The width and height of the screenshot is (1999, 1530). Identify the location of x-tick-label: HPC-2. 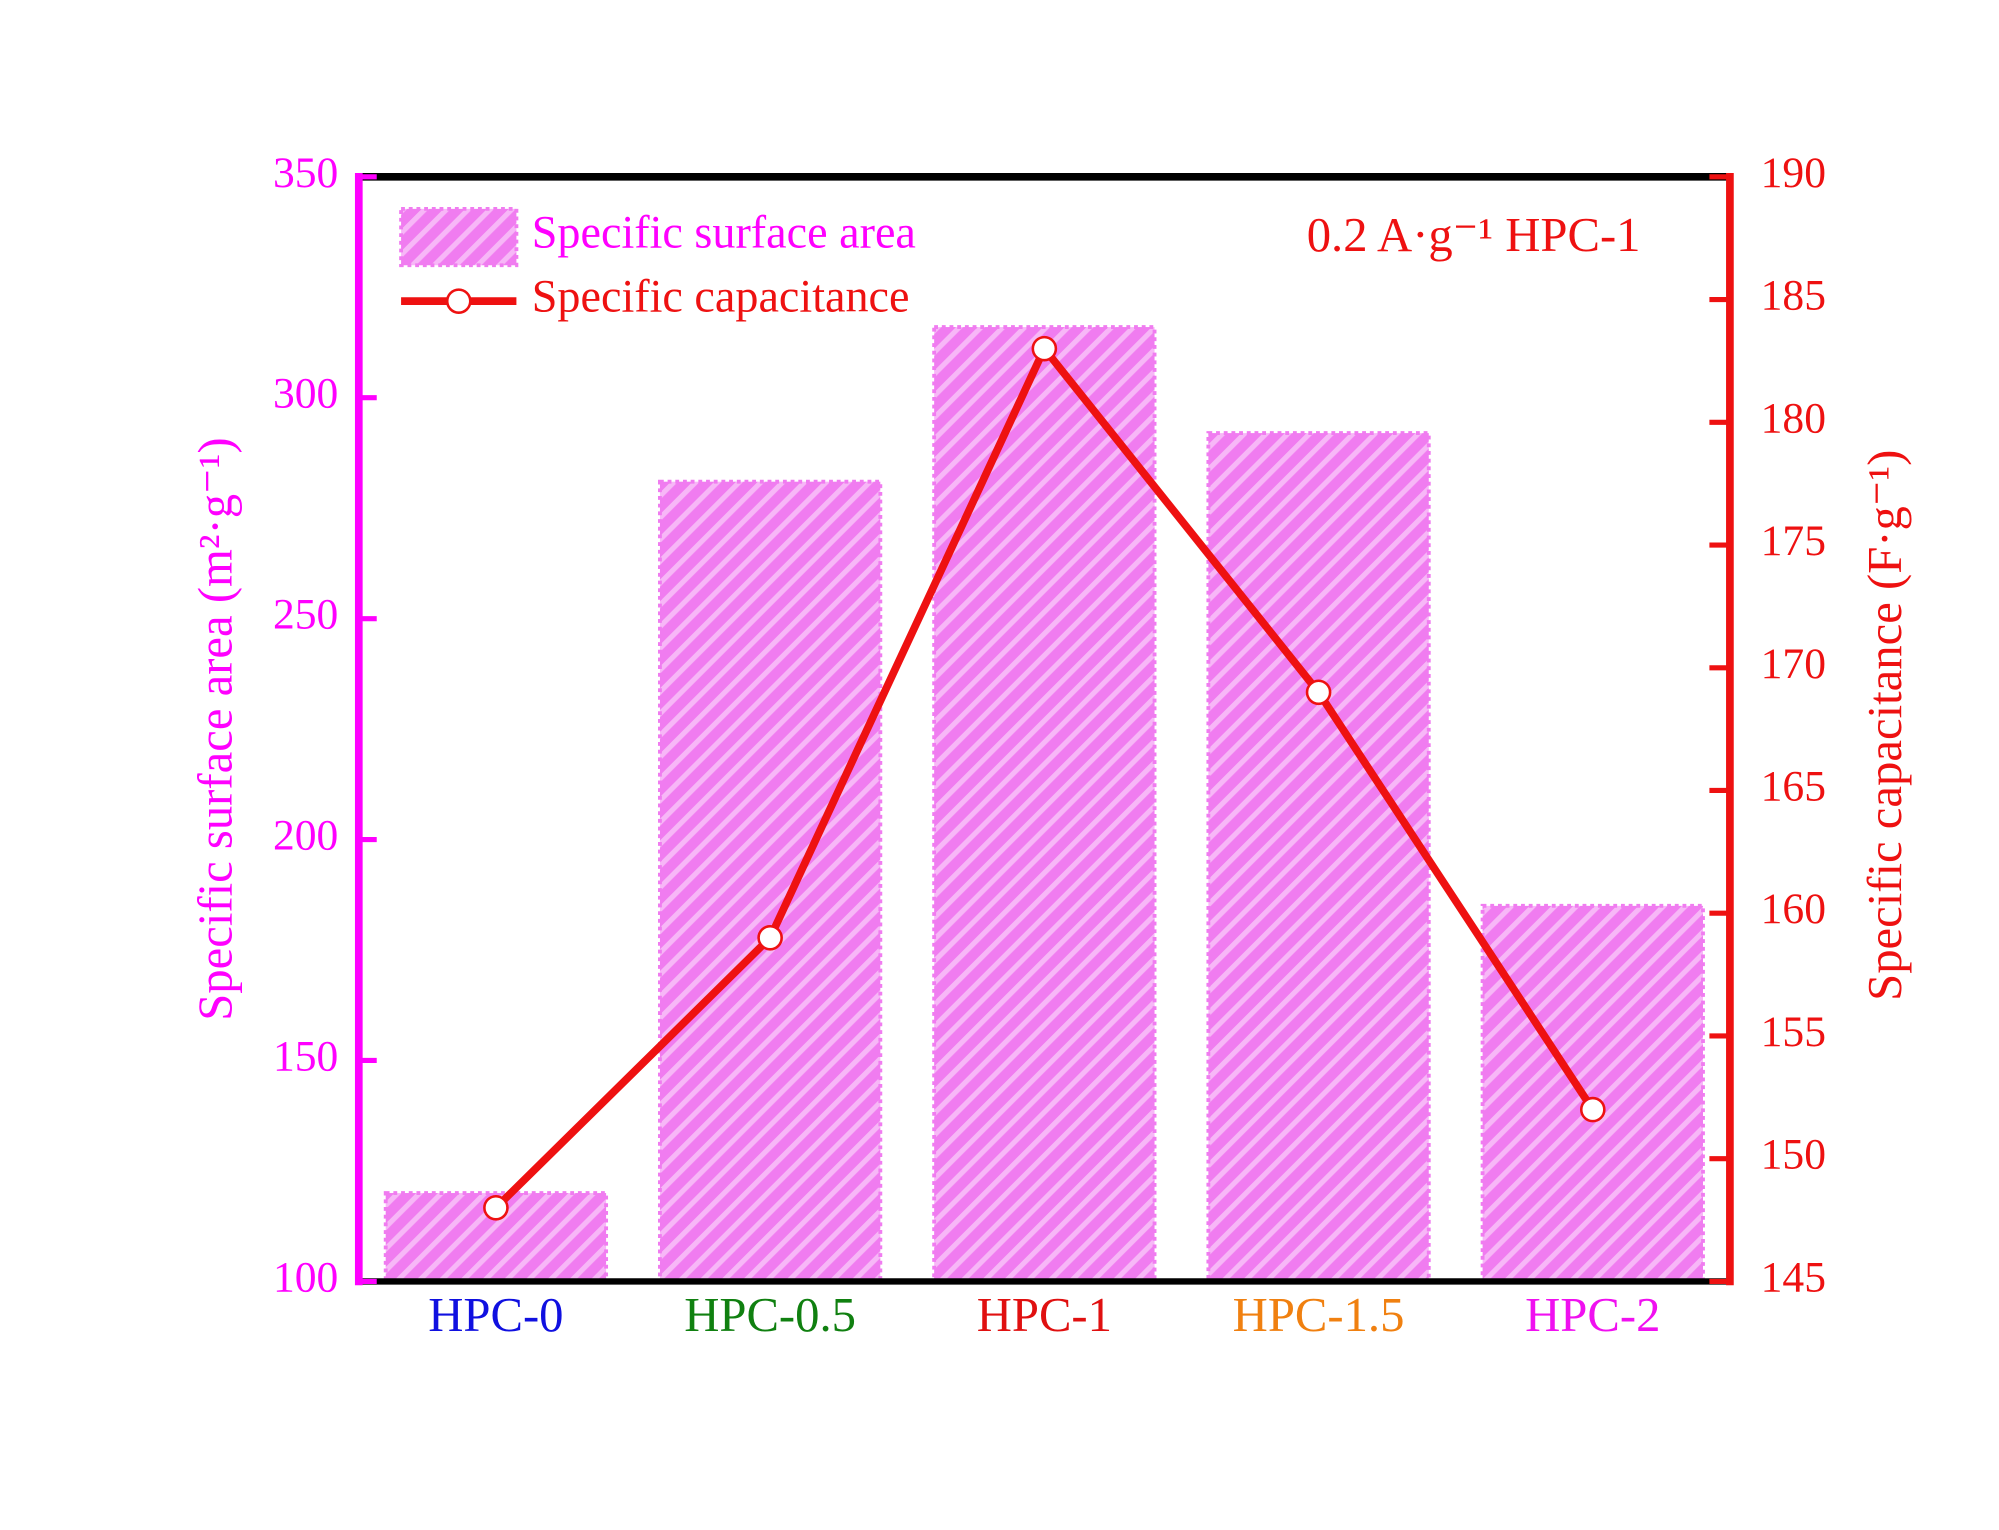
(1592, 1315).